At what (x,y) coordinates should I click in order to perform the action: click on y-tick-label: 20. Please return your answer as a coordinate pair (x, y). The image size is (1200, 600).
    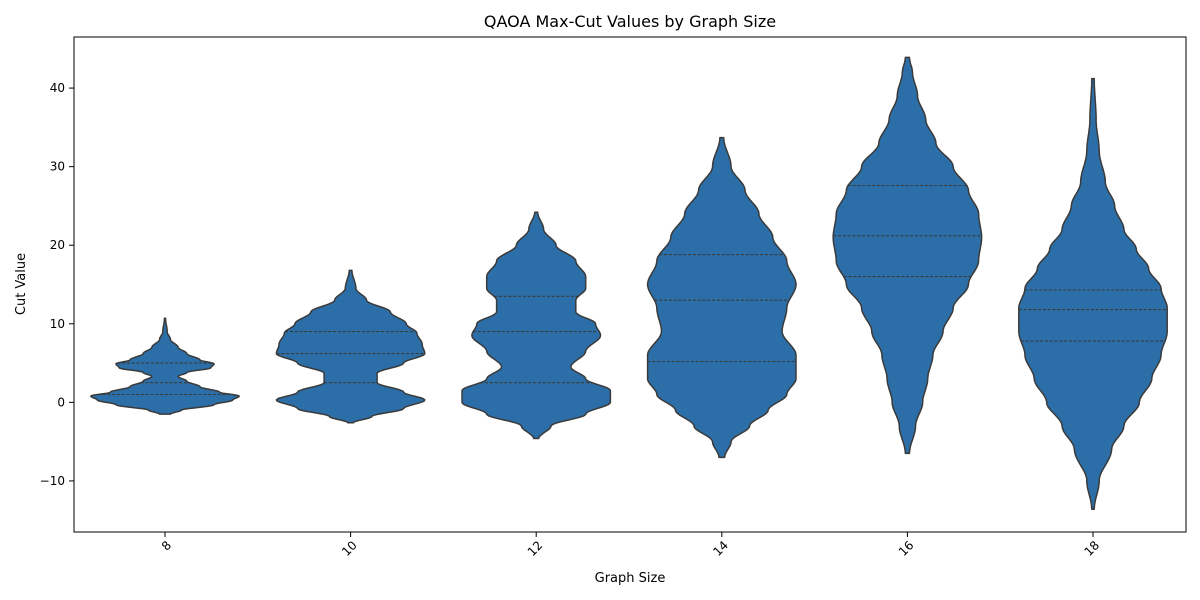
    Looking at the image, I should click on (57, 245).